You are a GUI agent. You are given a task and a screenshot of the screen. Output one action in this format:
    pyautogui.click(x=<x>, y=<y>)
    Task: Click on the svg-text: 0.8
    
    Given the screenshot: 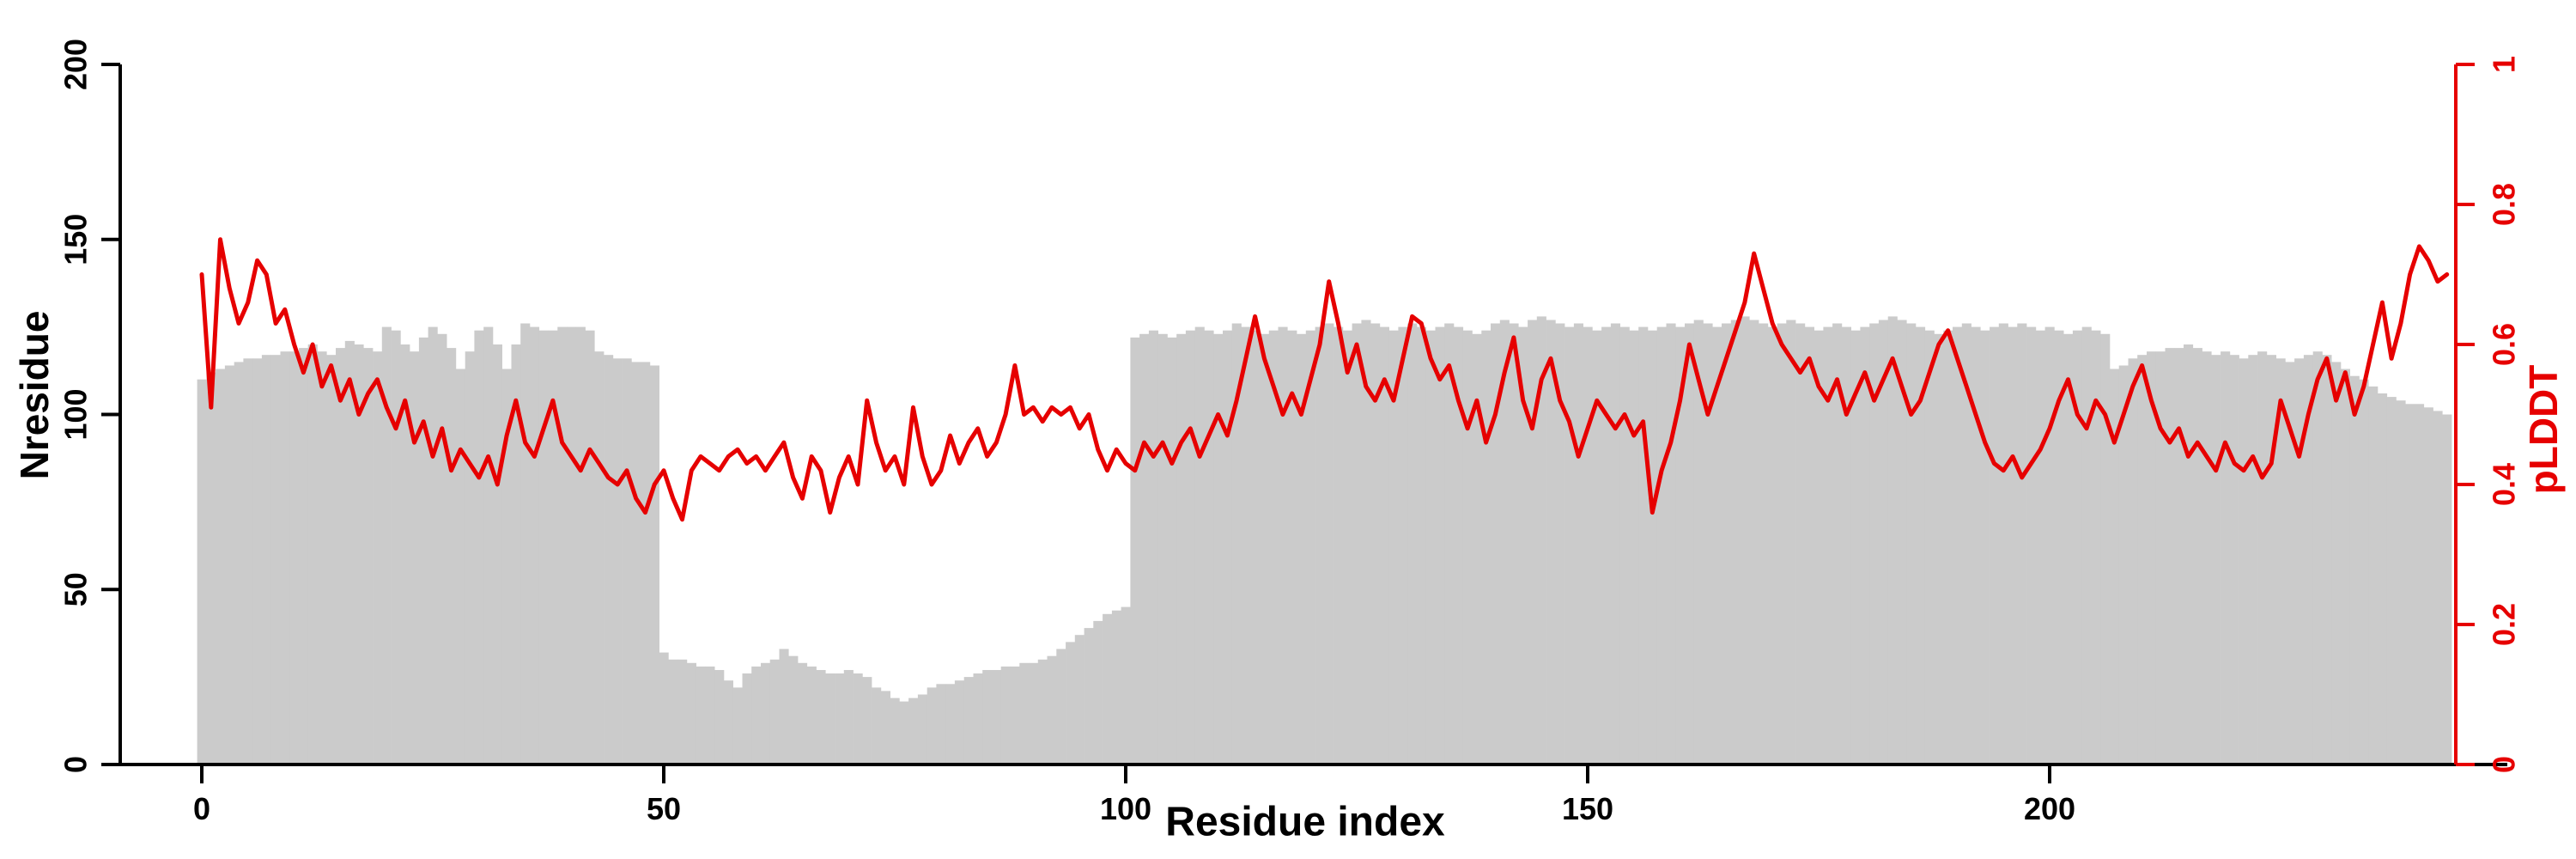 What is the action you would take?
    pyautogui.click(x=2504, y=205)
    